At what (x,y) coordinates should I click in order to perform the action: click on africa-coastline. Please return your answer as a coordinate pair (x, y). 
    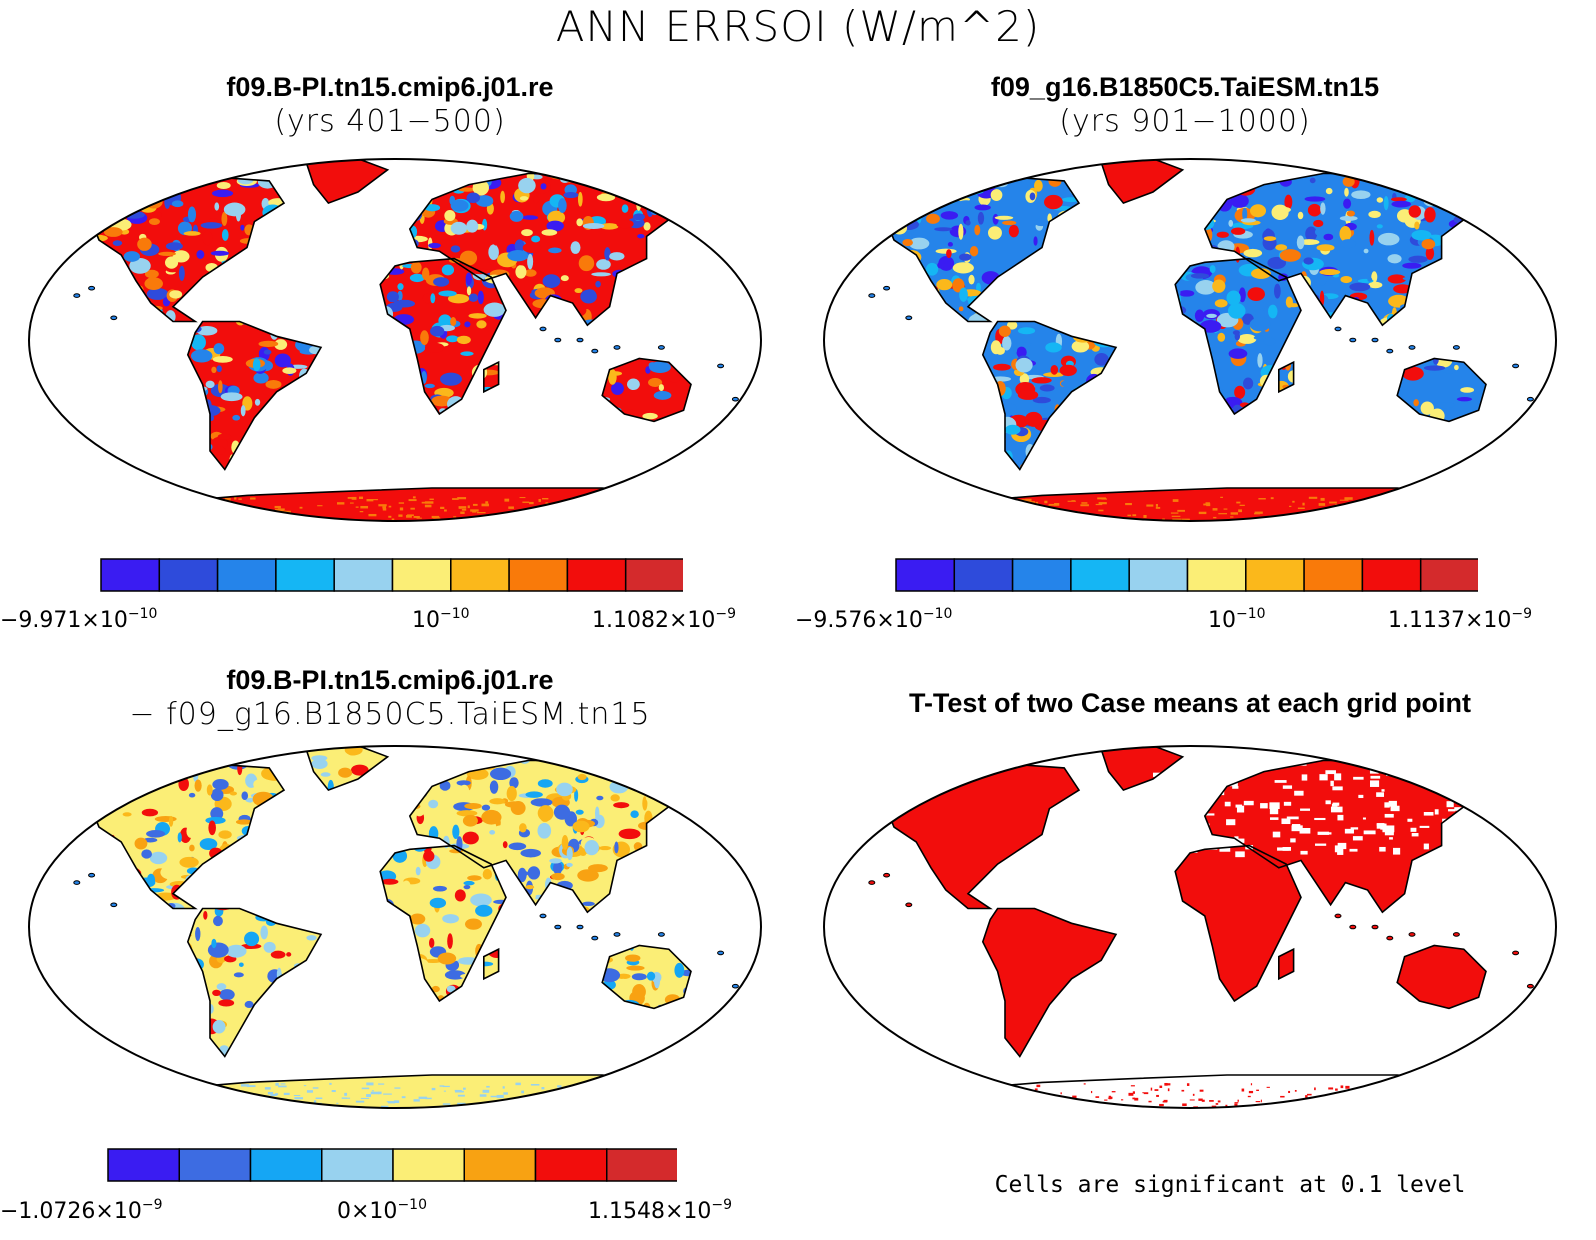
    Looking at the image, I should click on (443, 923).